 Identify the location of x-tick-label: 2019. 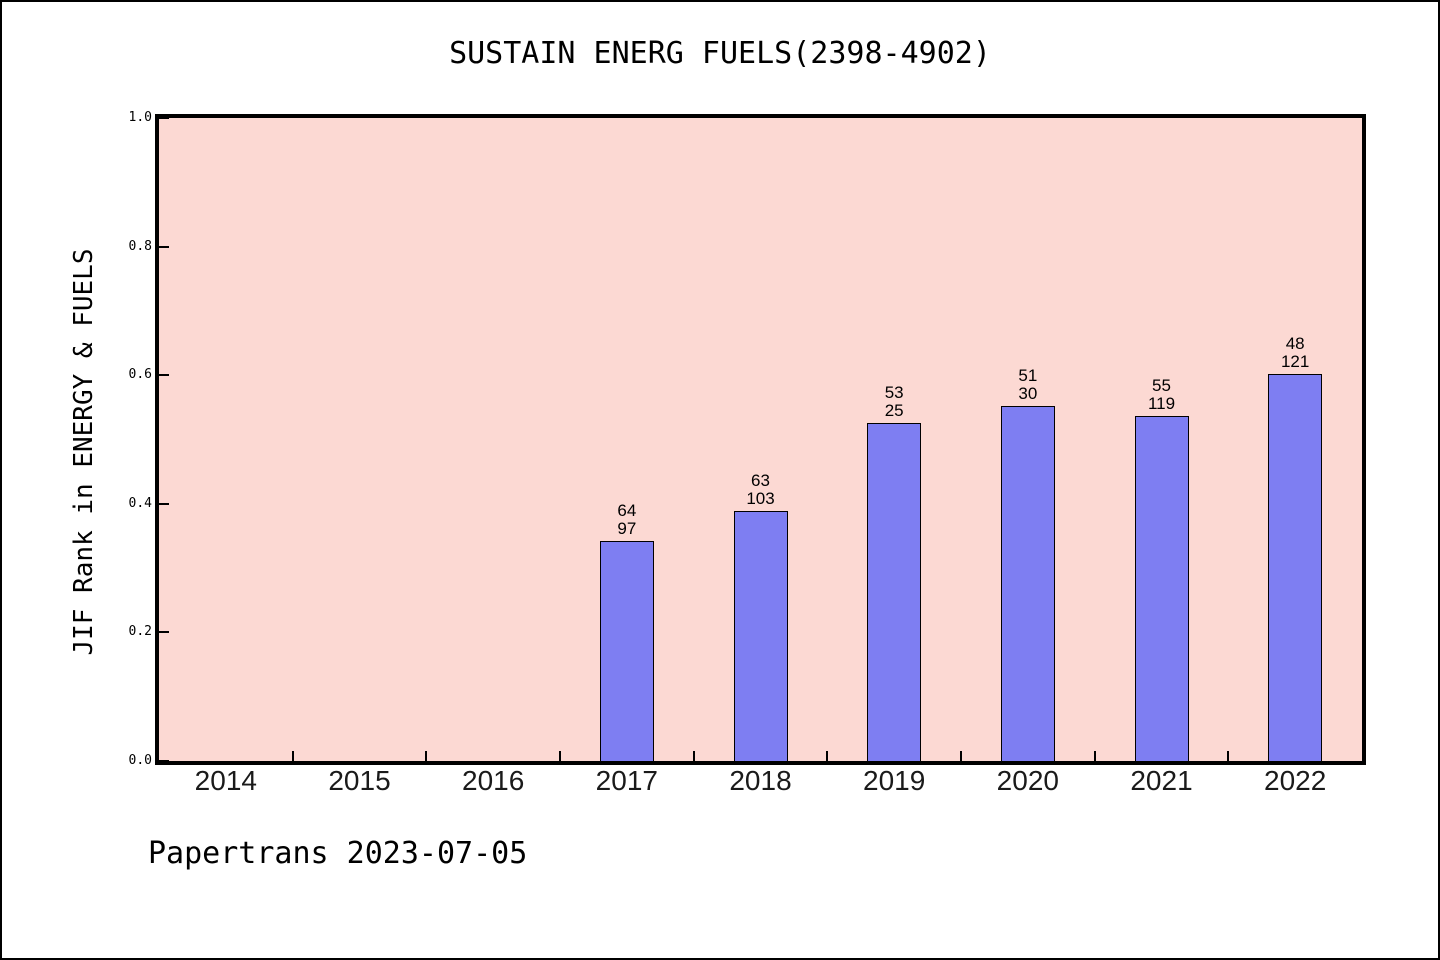
(894, 780).